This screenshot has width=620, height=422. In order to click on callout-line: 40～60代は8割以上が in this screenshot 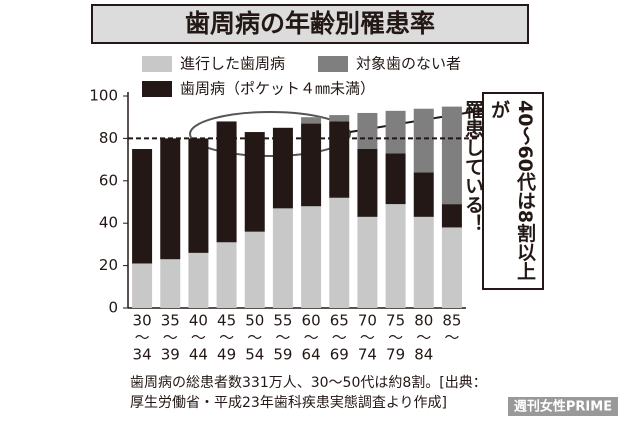, I will do `click(512, 190)`.